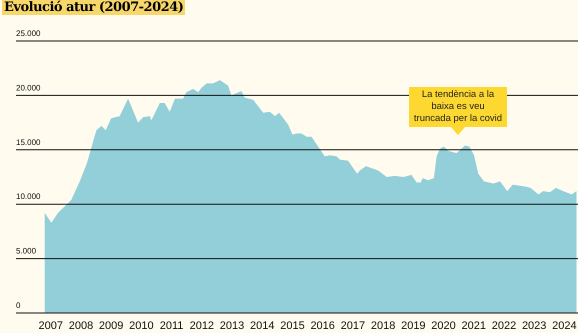  I want to click on x-tick-label: 2010, so click(141, 326).